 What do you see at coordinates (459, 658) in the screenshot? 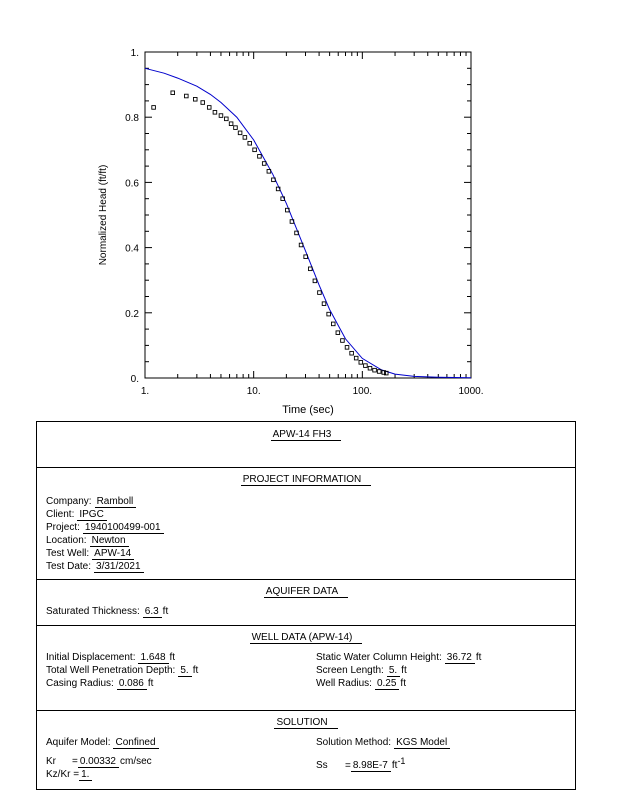
I see `static-water-value: 36.72` at bounding box center [459, 658].